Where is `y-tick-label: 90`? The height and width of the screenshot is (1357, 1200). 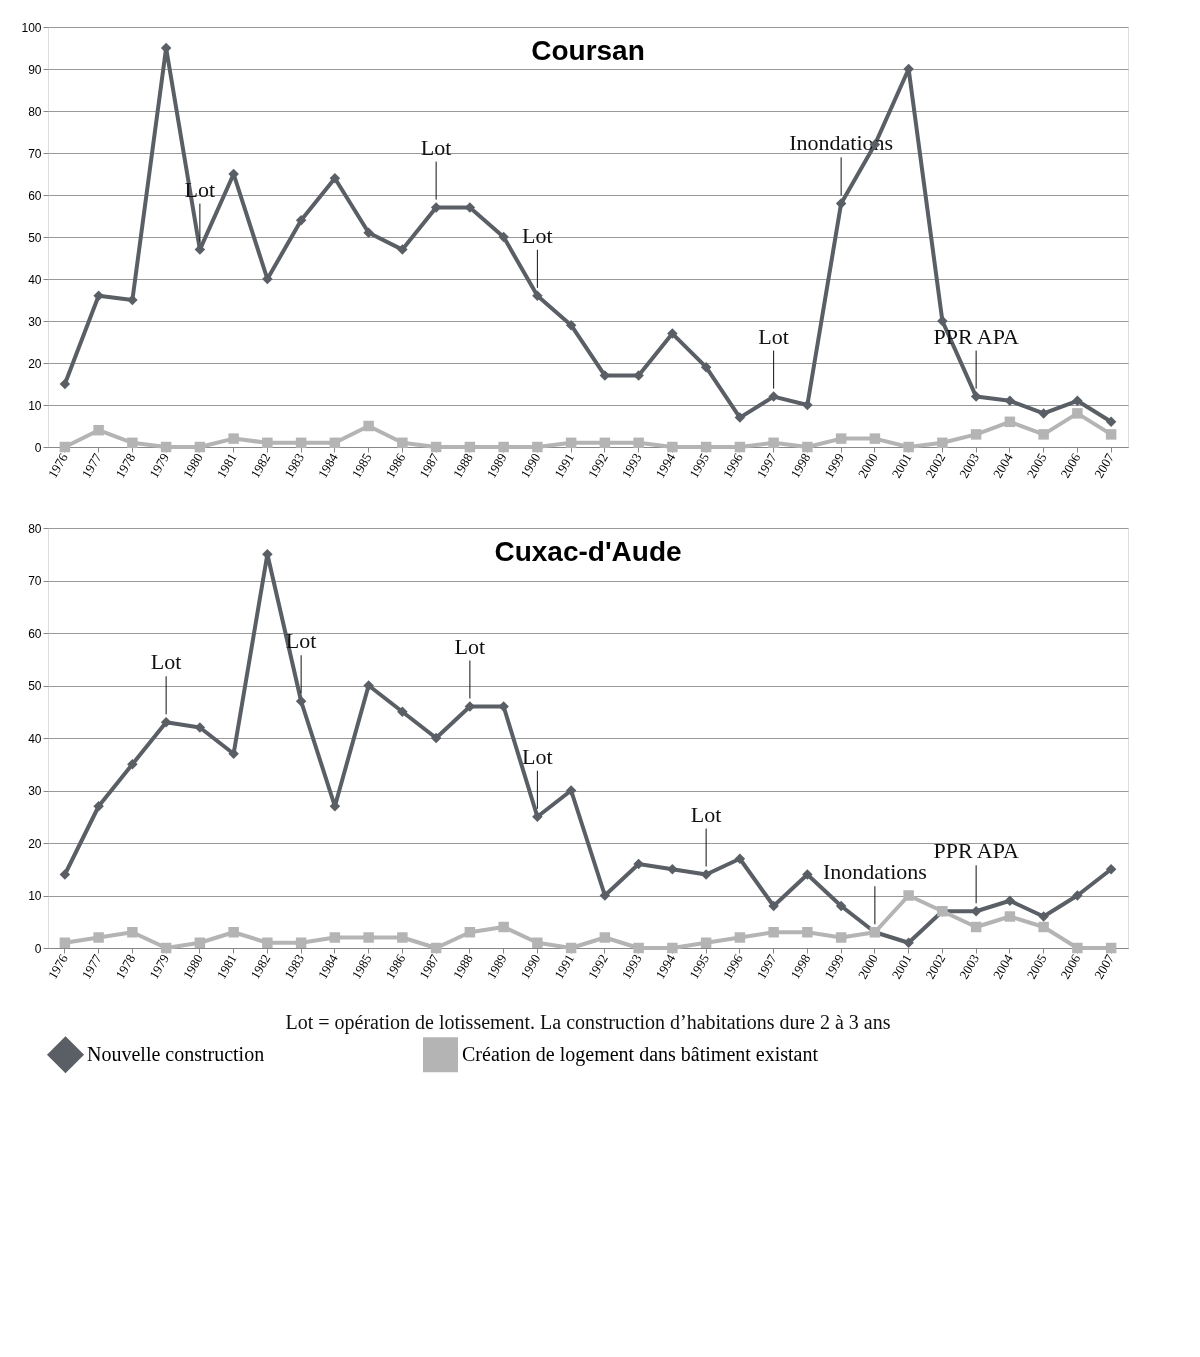 y-tick-label: 90 is located at coordinates (35, 69).